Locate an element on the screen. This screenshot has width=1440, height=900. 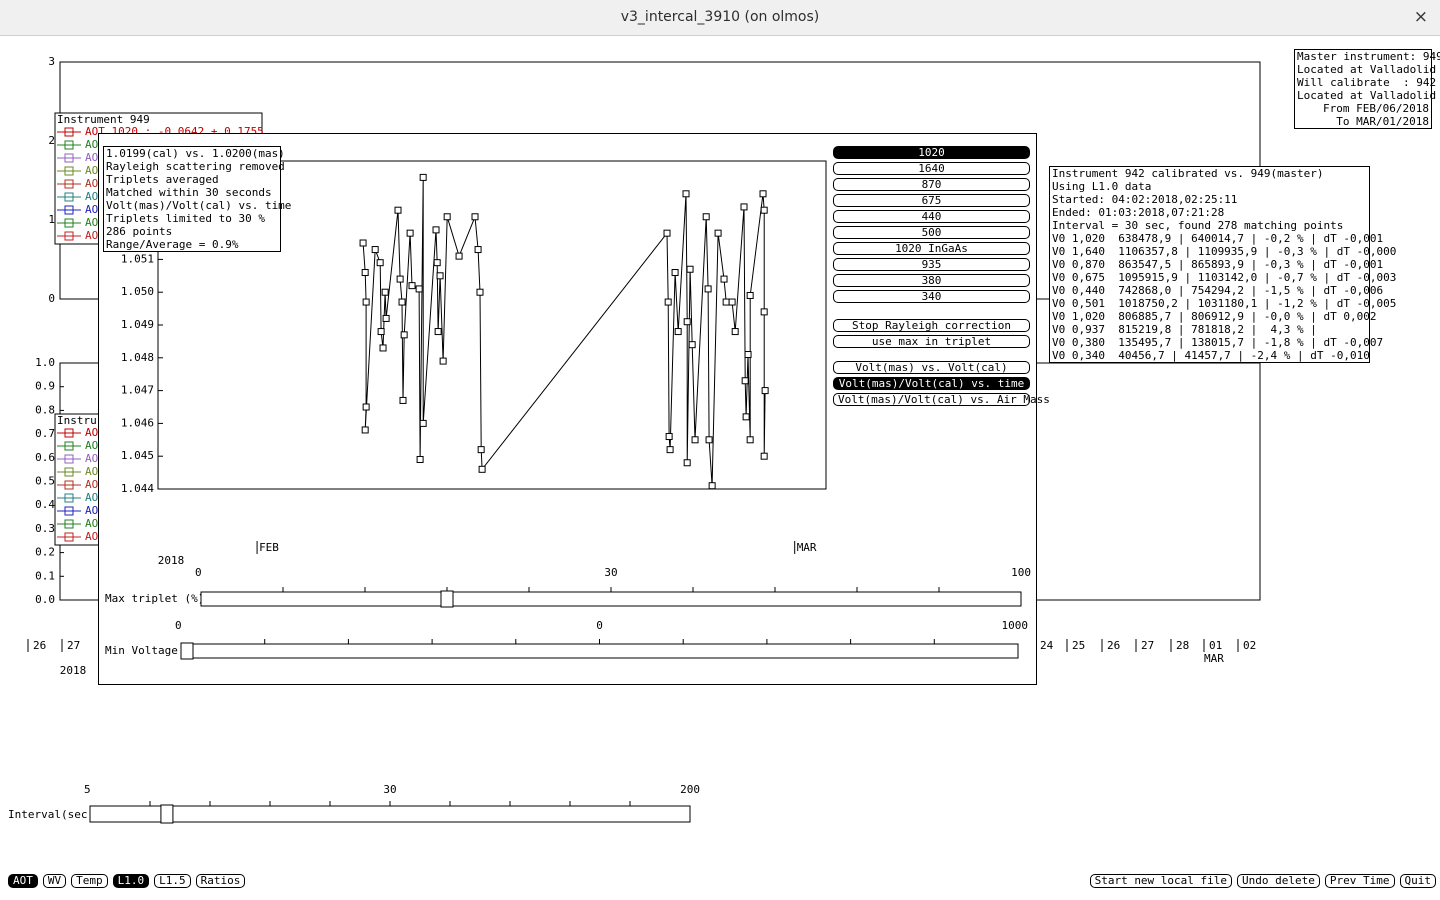
button: Undo delete is located at coordinates (1278, 881).